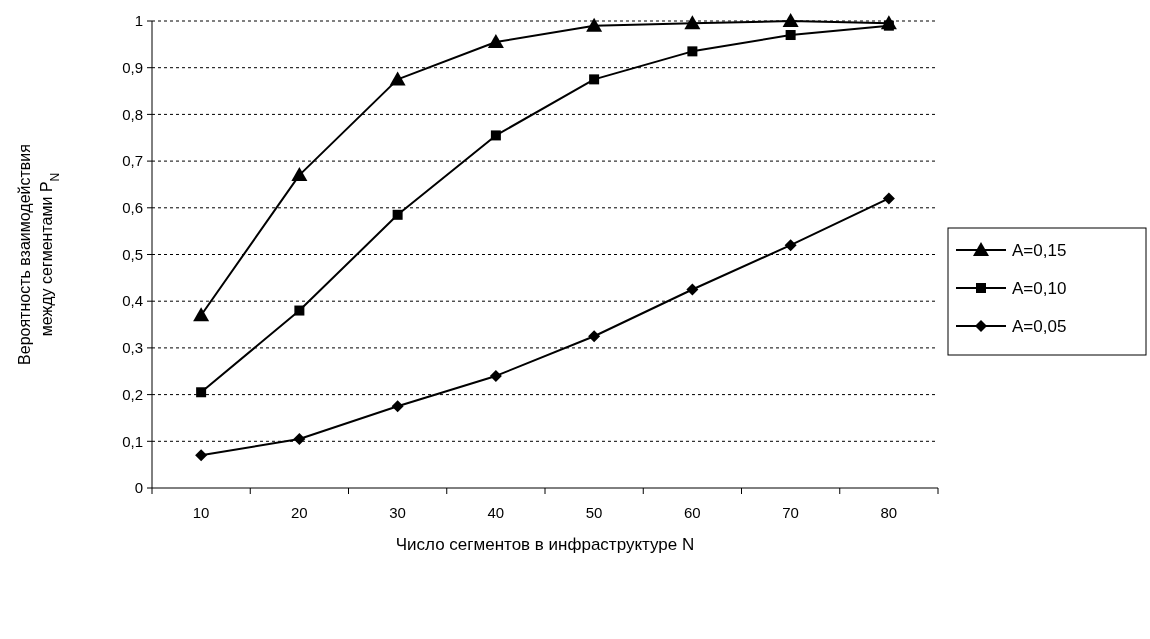 The height and width of the screenshot is (639, 1150). Describe the element at coordinates (138, 21) in the screenshot. I see `y-tick-label: 1` at that location.